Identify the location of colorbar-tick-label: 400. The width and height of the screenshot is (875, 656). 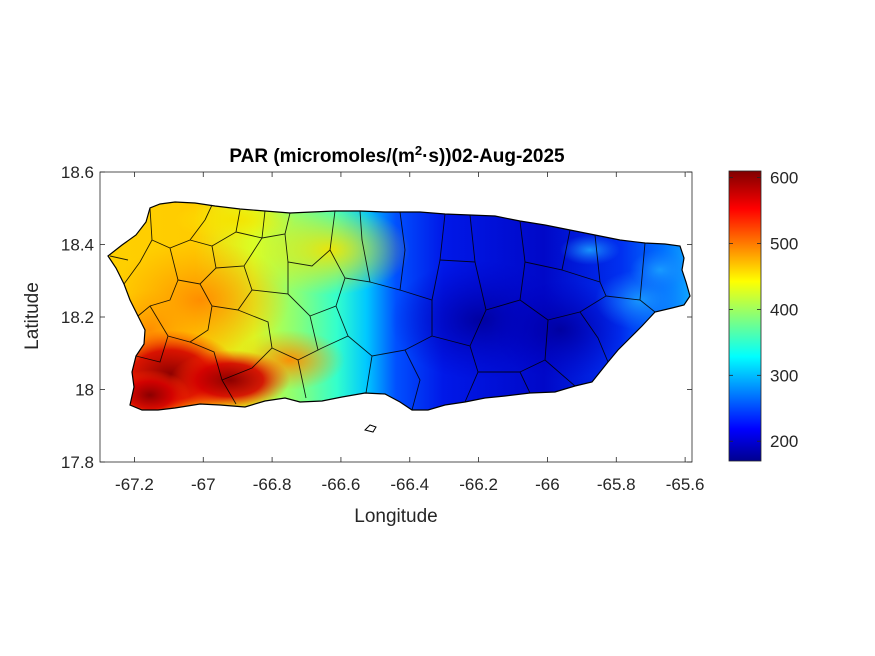
(784, 309).